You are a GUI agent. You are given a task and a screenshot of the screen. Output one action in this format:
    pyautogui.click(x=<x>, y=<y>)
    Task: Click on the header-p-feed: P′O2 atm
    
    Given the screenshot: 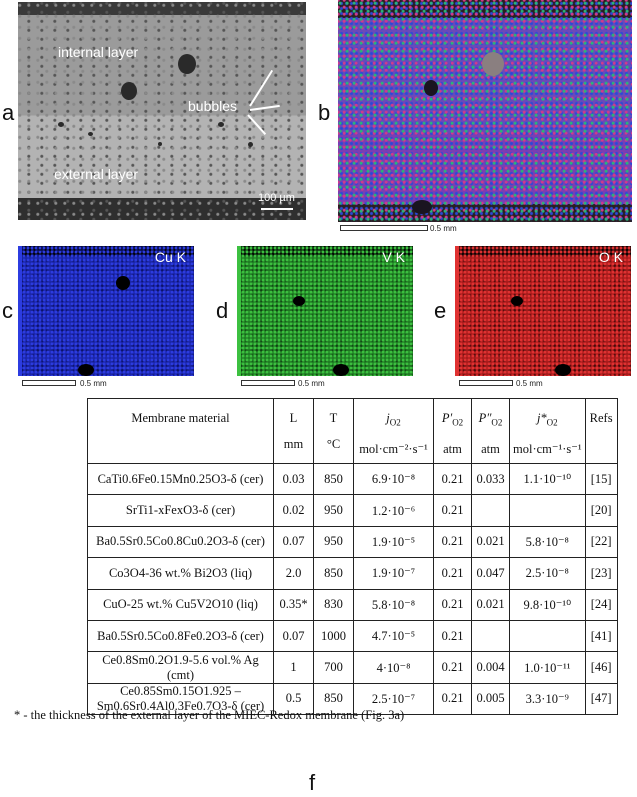 What is the action you would take?
    pyautogui.click(x=452, y=431)
    